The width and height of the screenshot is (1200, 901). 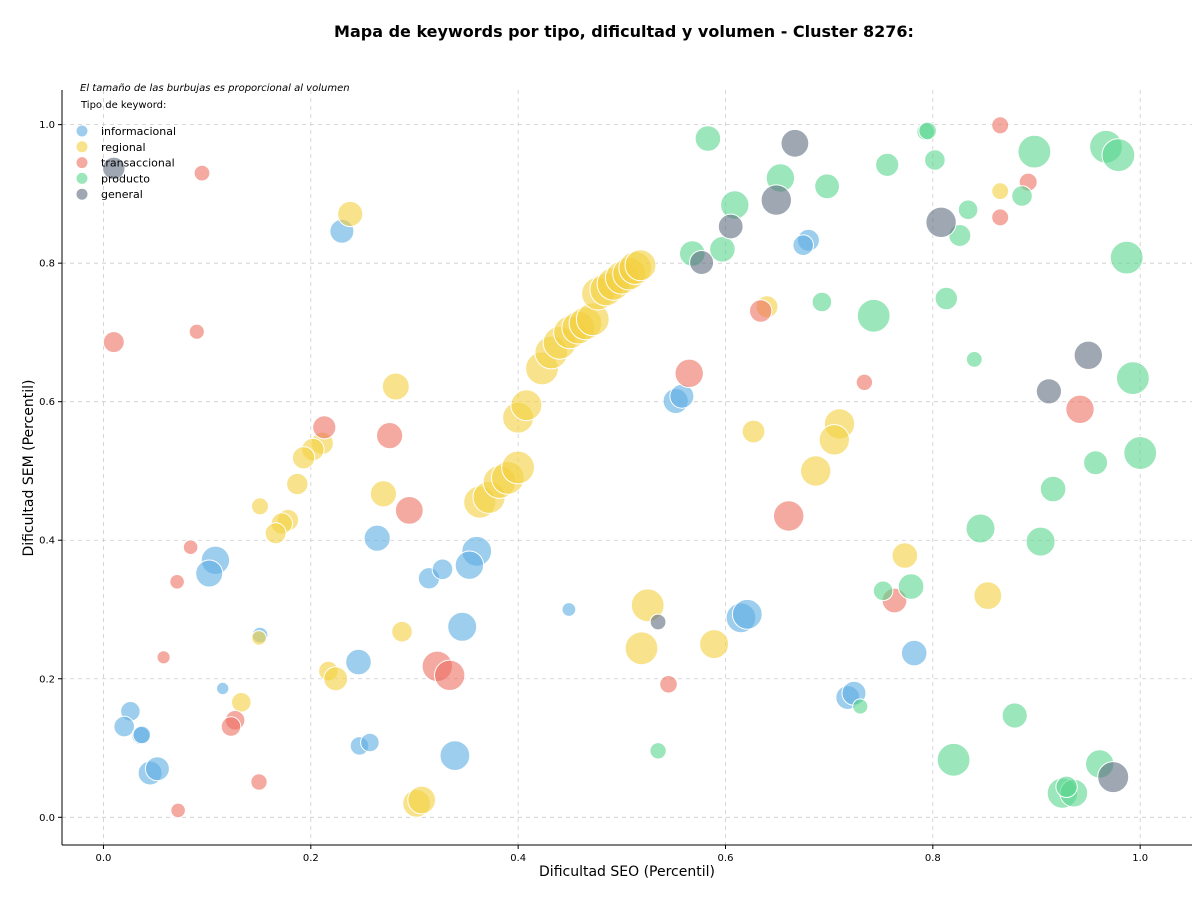 What do you see at coordinates (311, 858) in the screenshot?
I see `x-tick-label: 0.2` at bounding box center [311, 858].